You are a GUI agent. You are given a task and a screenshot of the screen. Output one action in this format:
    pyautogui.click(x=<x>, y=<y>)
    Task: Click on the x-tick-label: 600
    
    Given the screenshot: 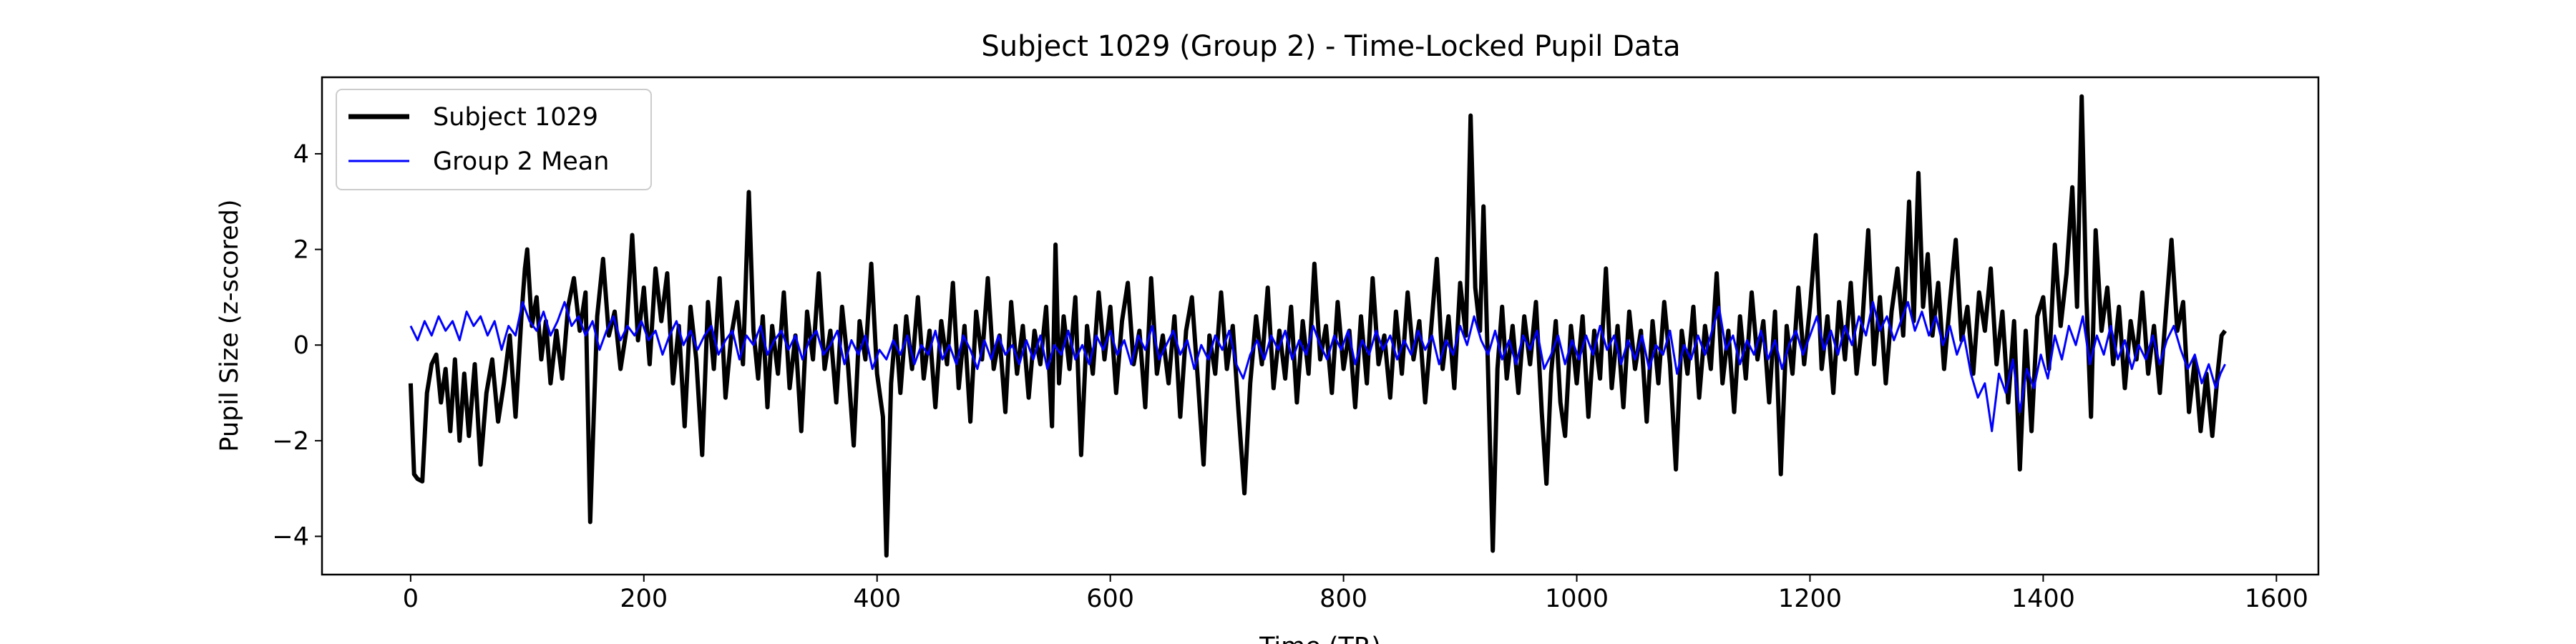 What is the action you would take?
    pyautogui.click(x=1110, y=599)
    